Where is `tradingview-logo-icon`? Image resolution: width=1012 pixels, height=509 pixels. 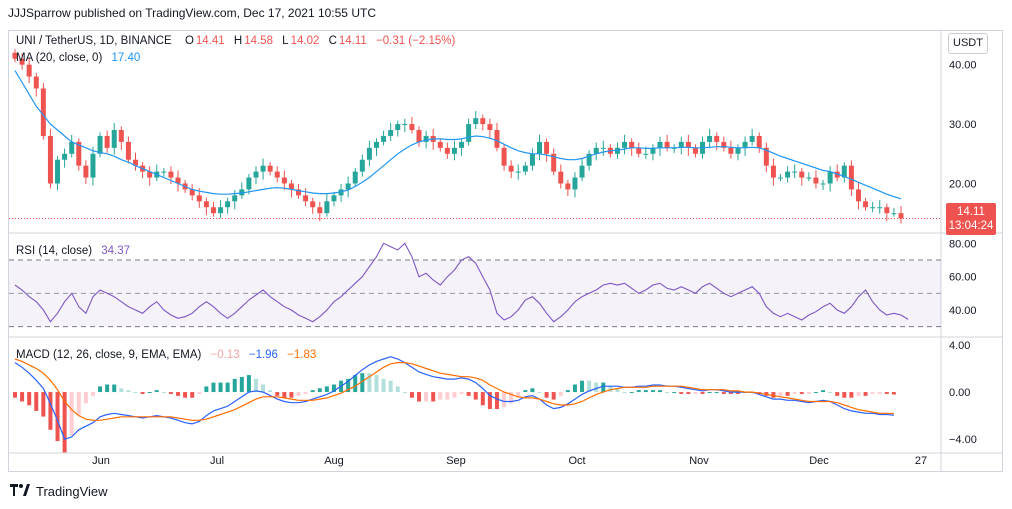 tradingview-logo-icon is located at coordinates (20, 491).